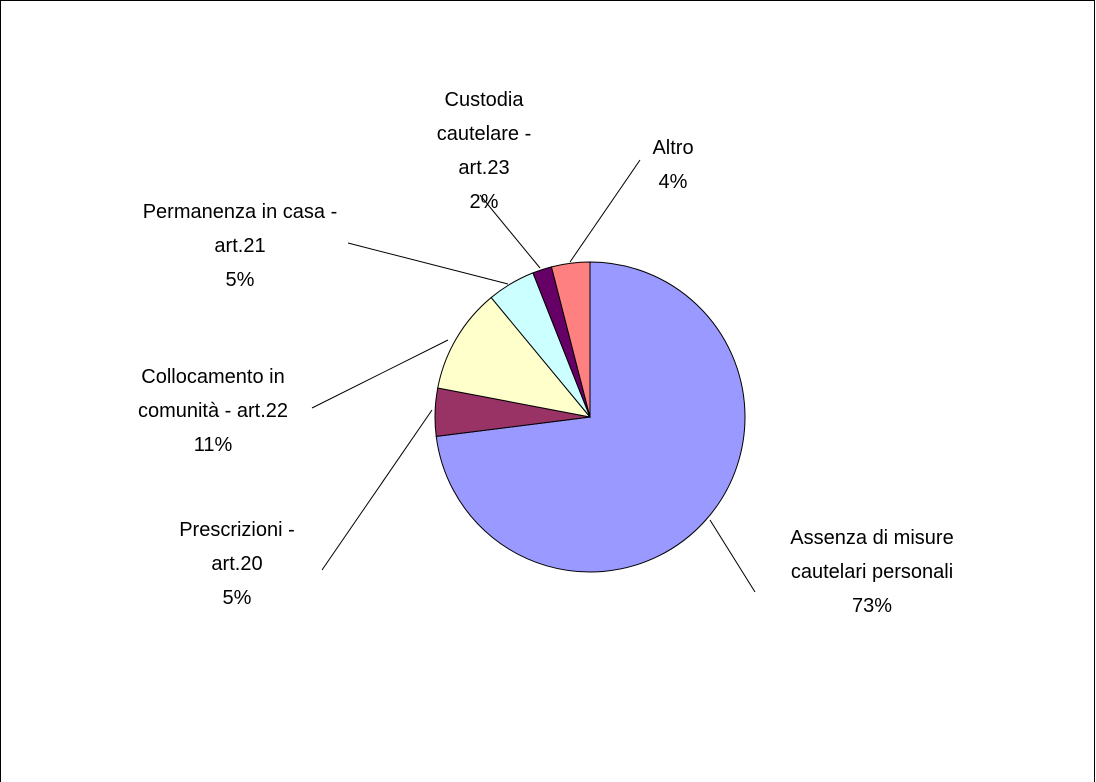 The width and height of the screenshot is (1096, 782). I want to click on value-label: 11%, so click(213, 445).